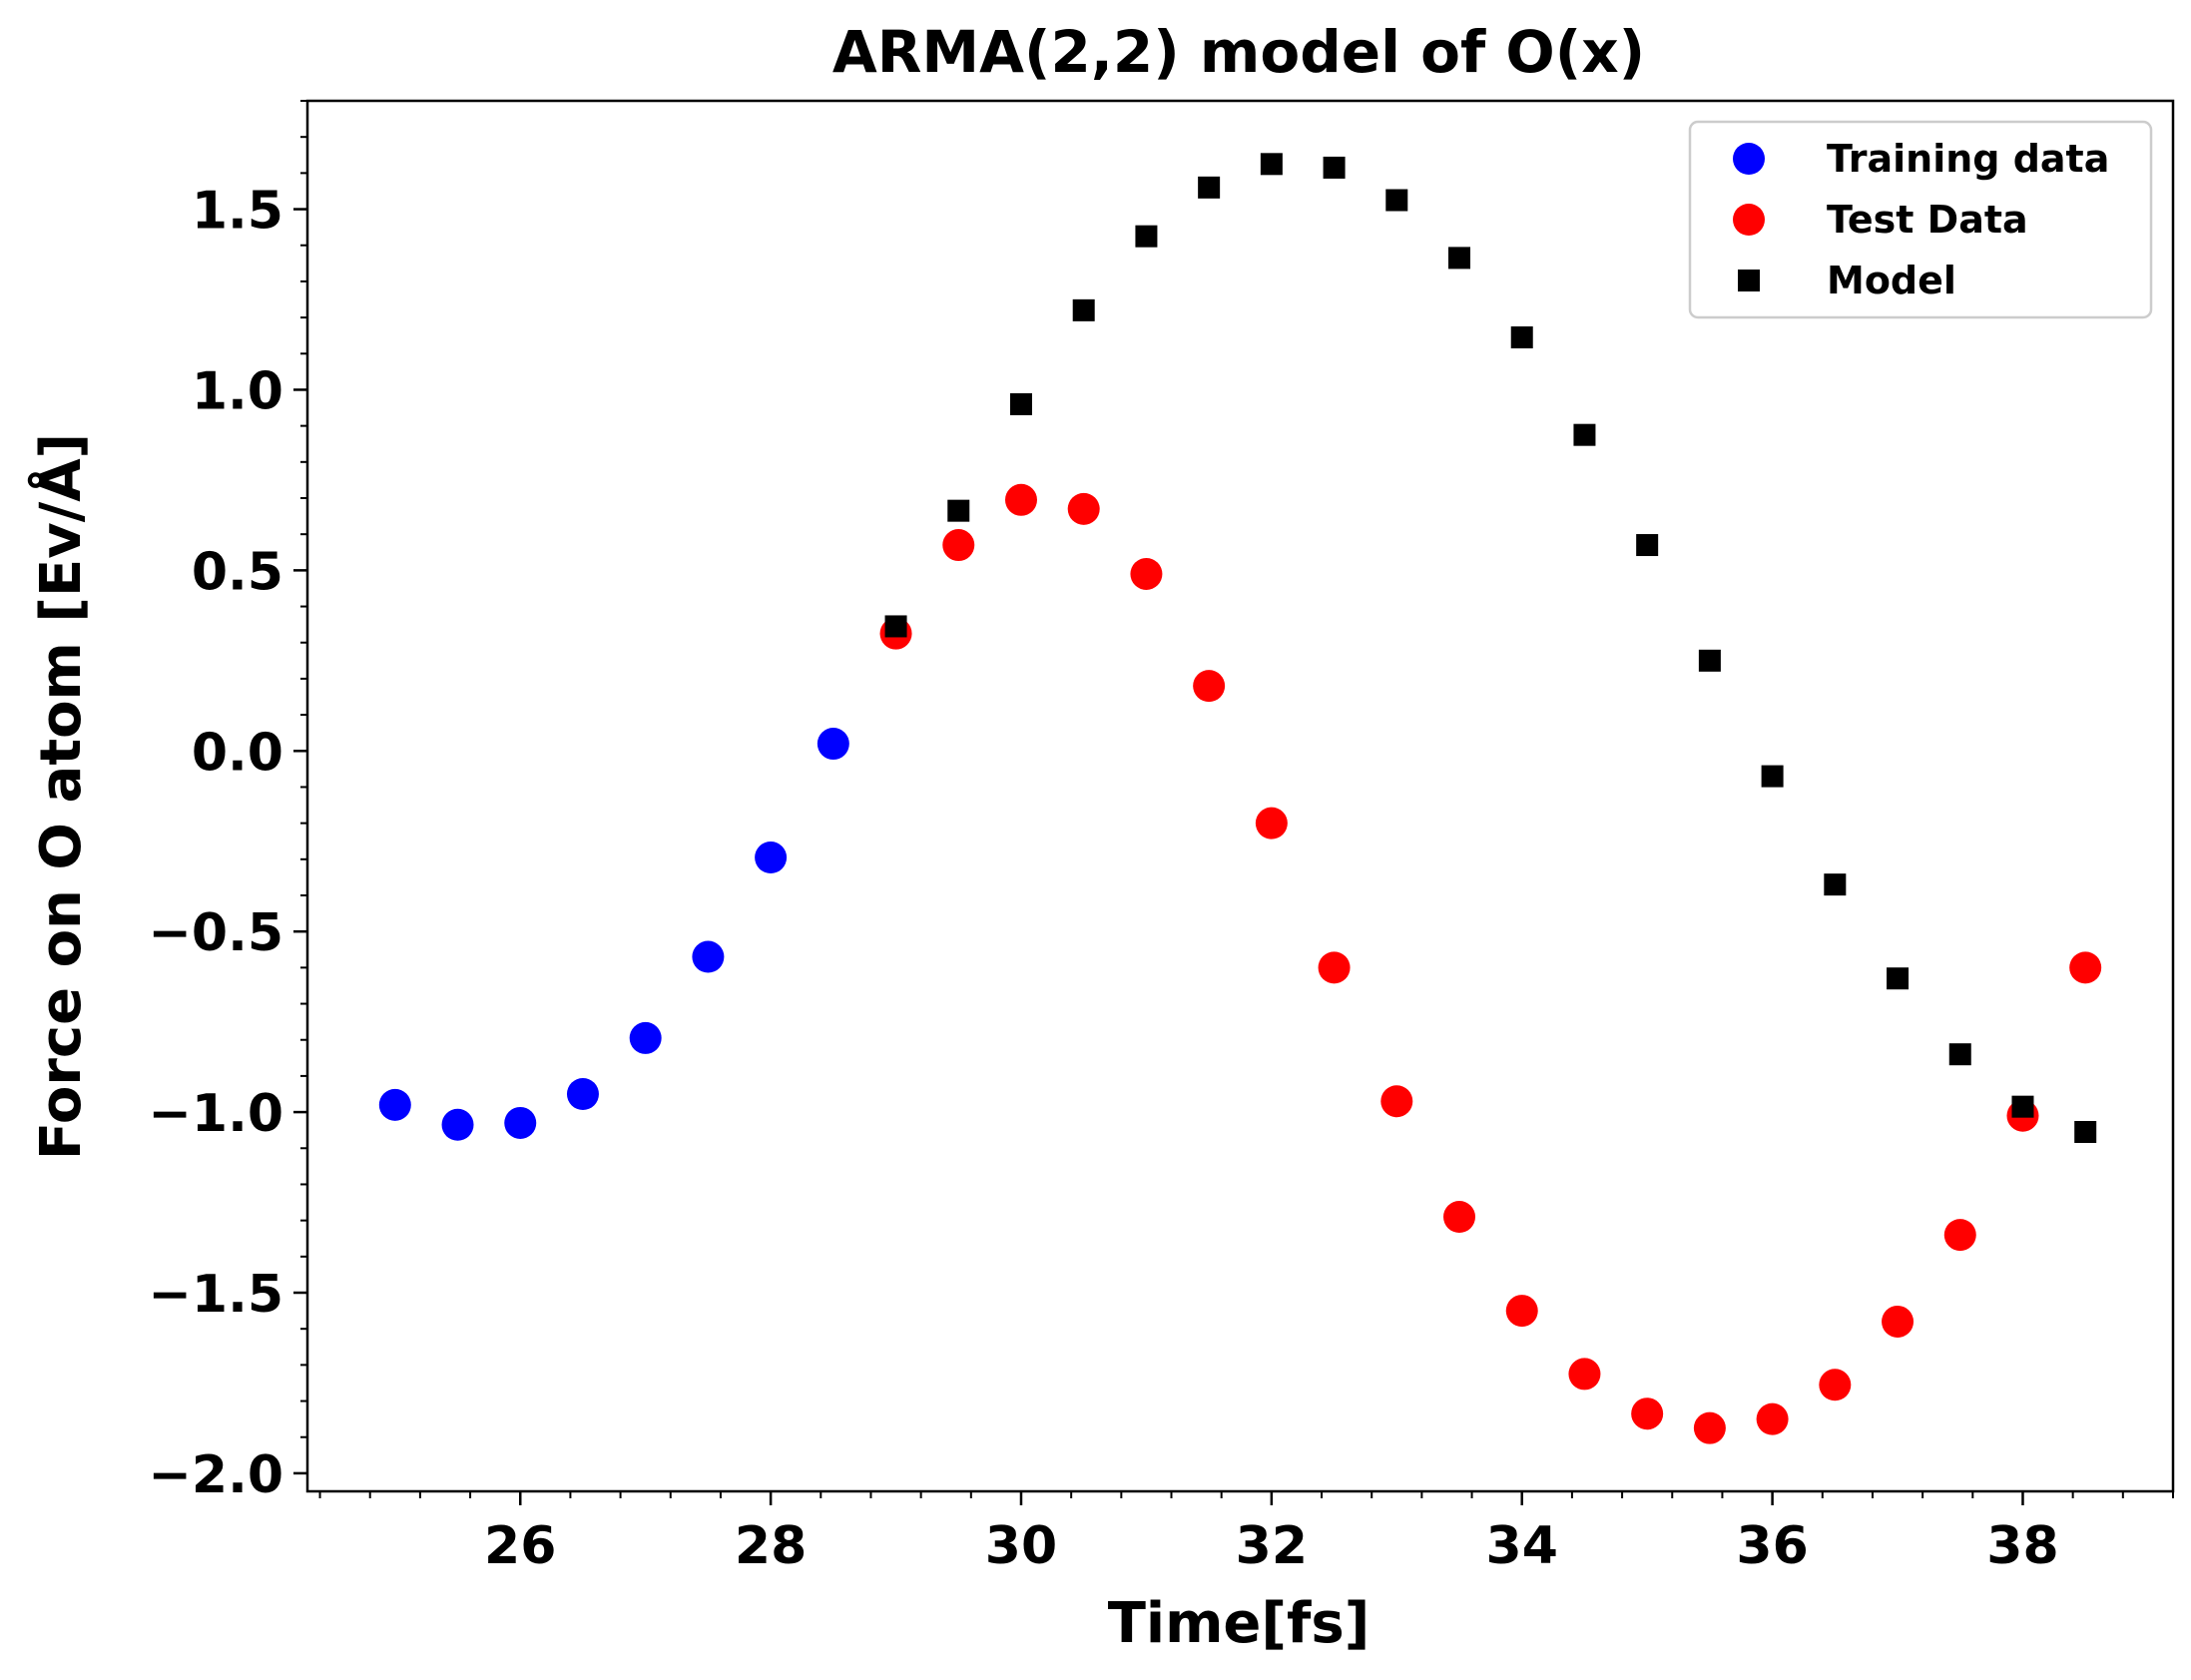 This screenshot has height=1680, width=2191. What do you see at coordinates (1968, 159) in the screenshot?
I see `legend-label-training: Training data` at bounding box center [1968, 159].